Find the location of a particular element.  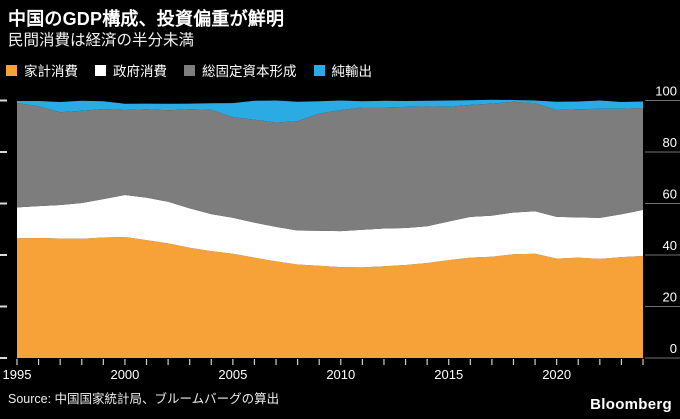

legend-item-2: 総固定資本形成 is located at coordinates (240, 70).